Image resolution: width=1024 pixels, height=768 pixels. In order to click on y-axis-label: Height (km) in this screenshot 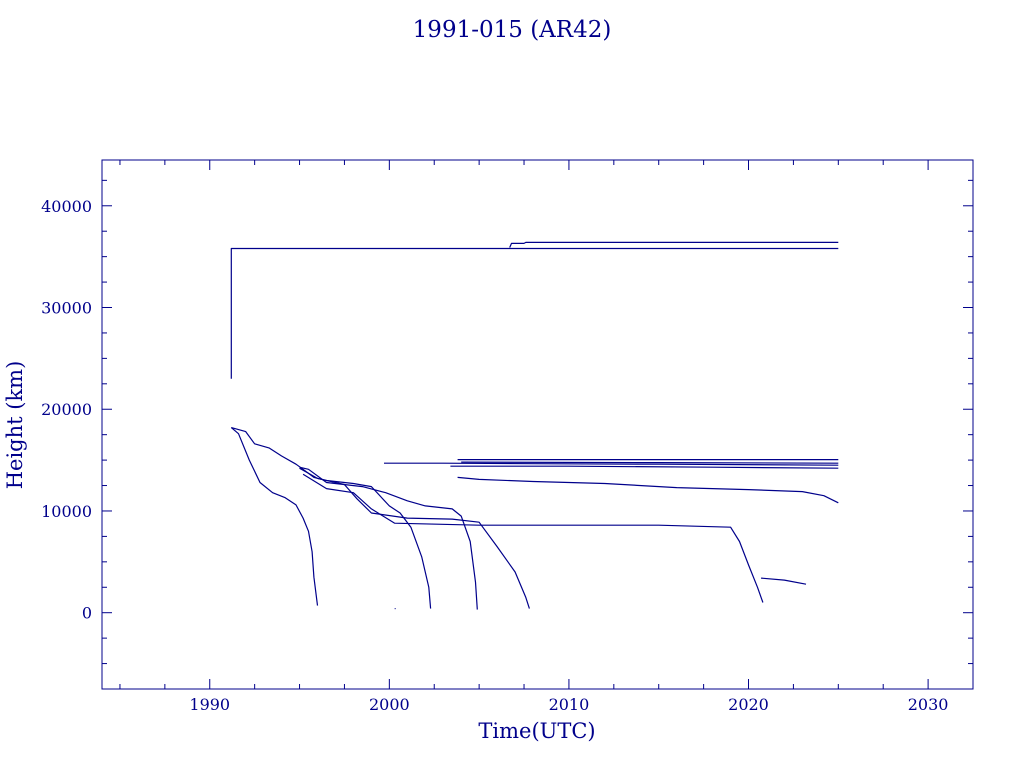, I will do `click(15, 425)`.